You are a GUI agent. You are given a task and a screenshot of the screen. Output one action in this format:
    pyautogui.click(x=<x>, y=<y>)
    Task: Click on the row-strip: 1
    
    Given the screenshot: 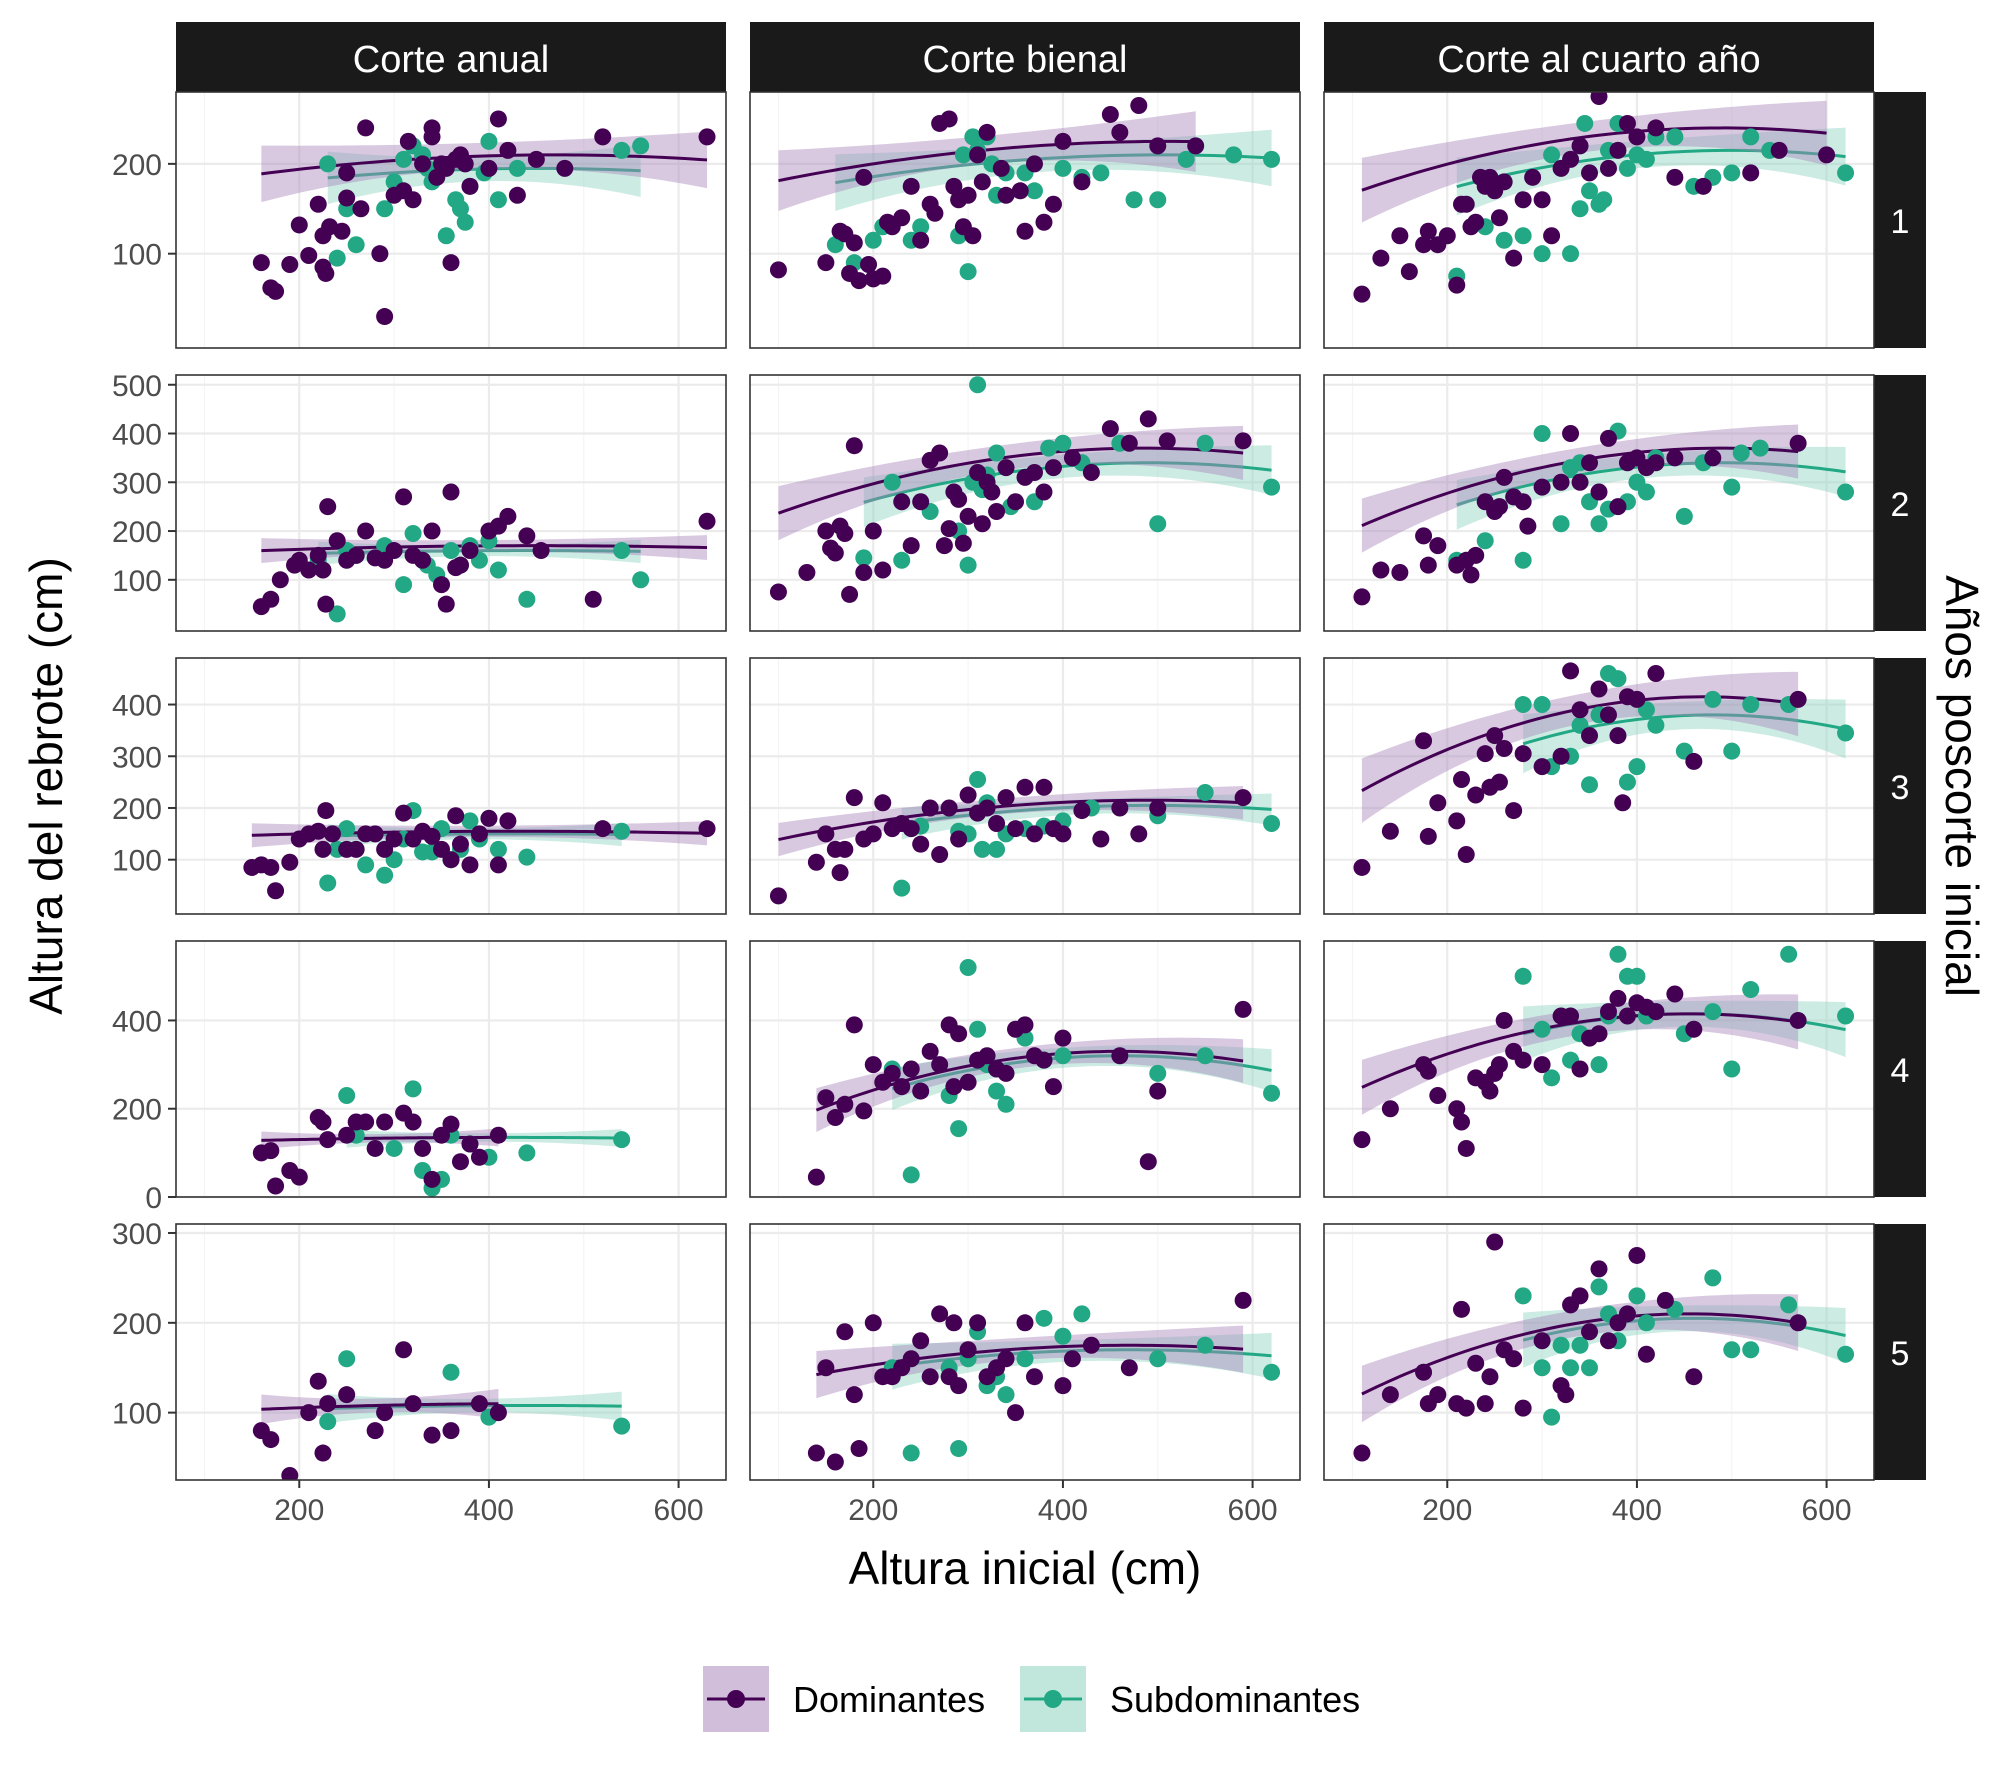 What is the action you would take?
    pyautogui.click(x=1900, y=220)
    